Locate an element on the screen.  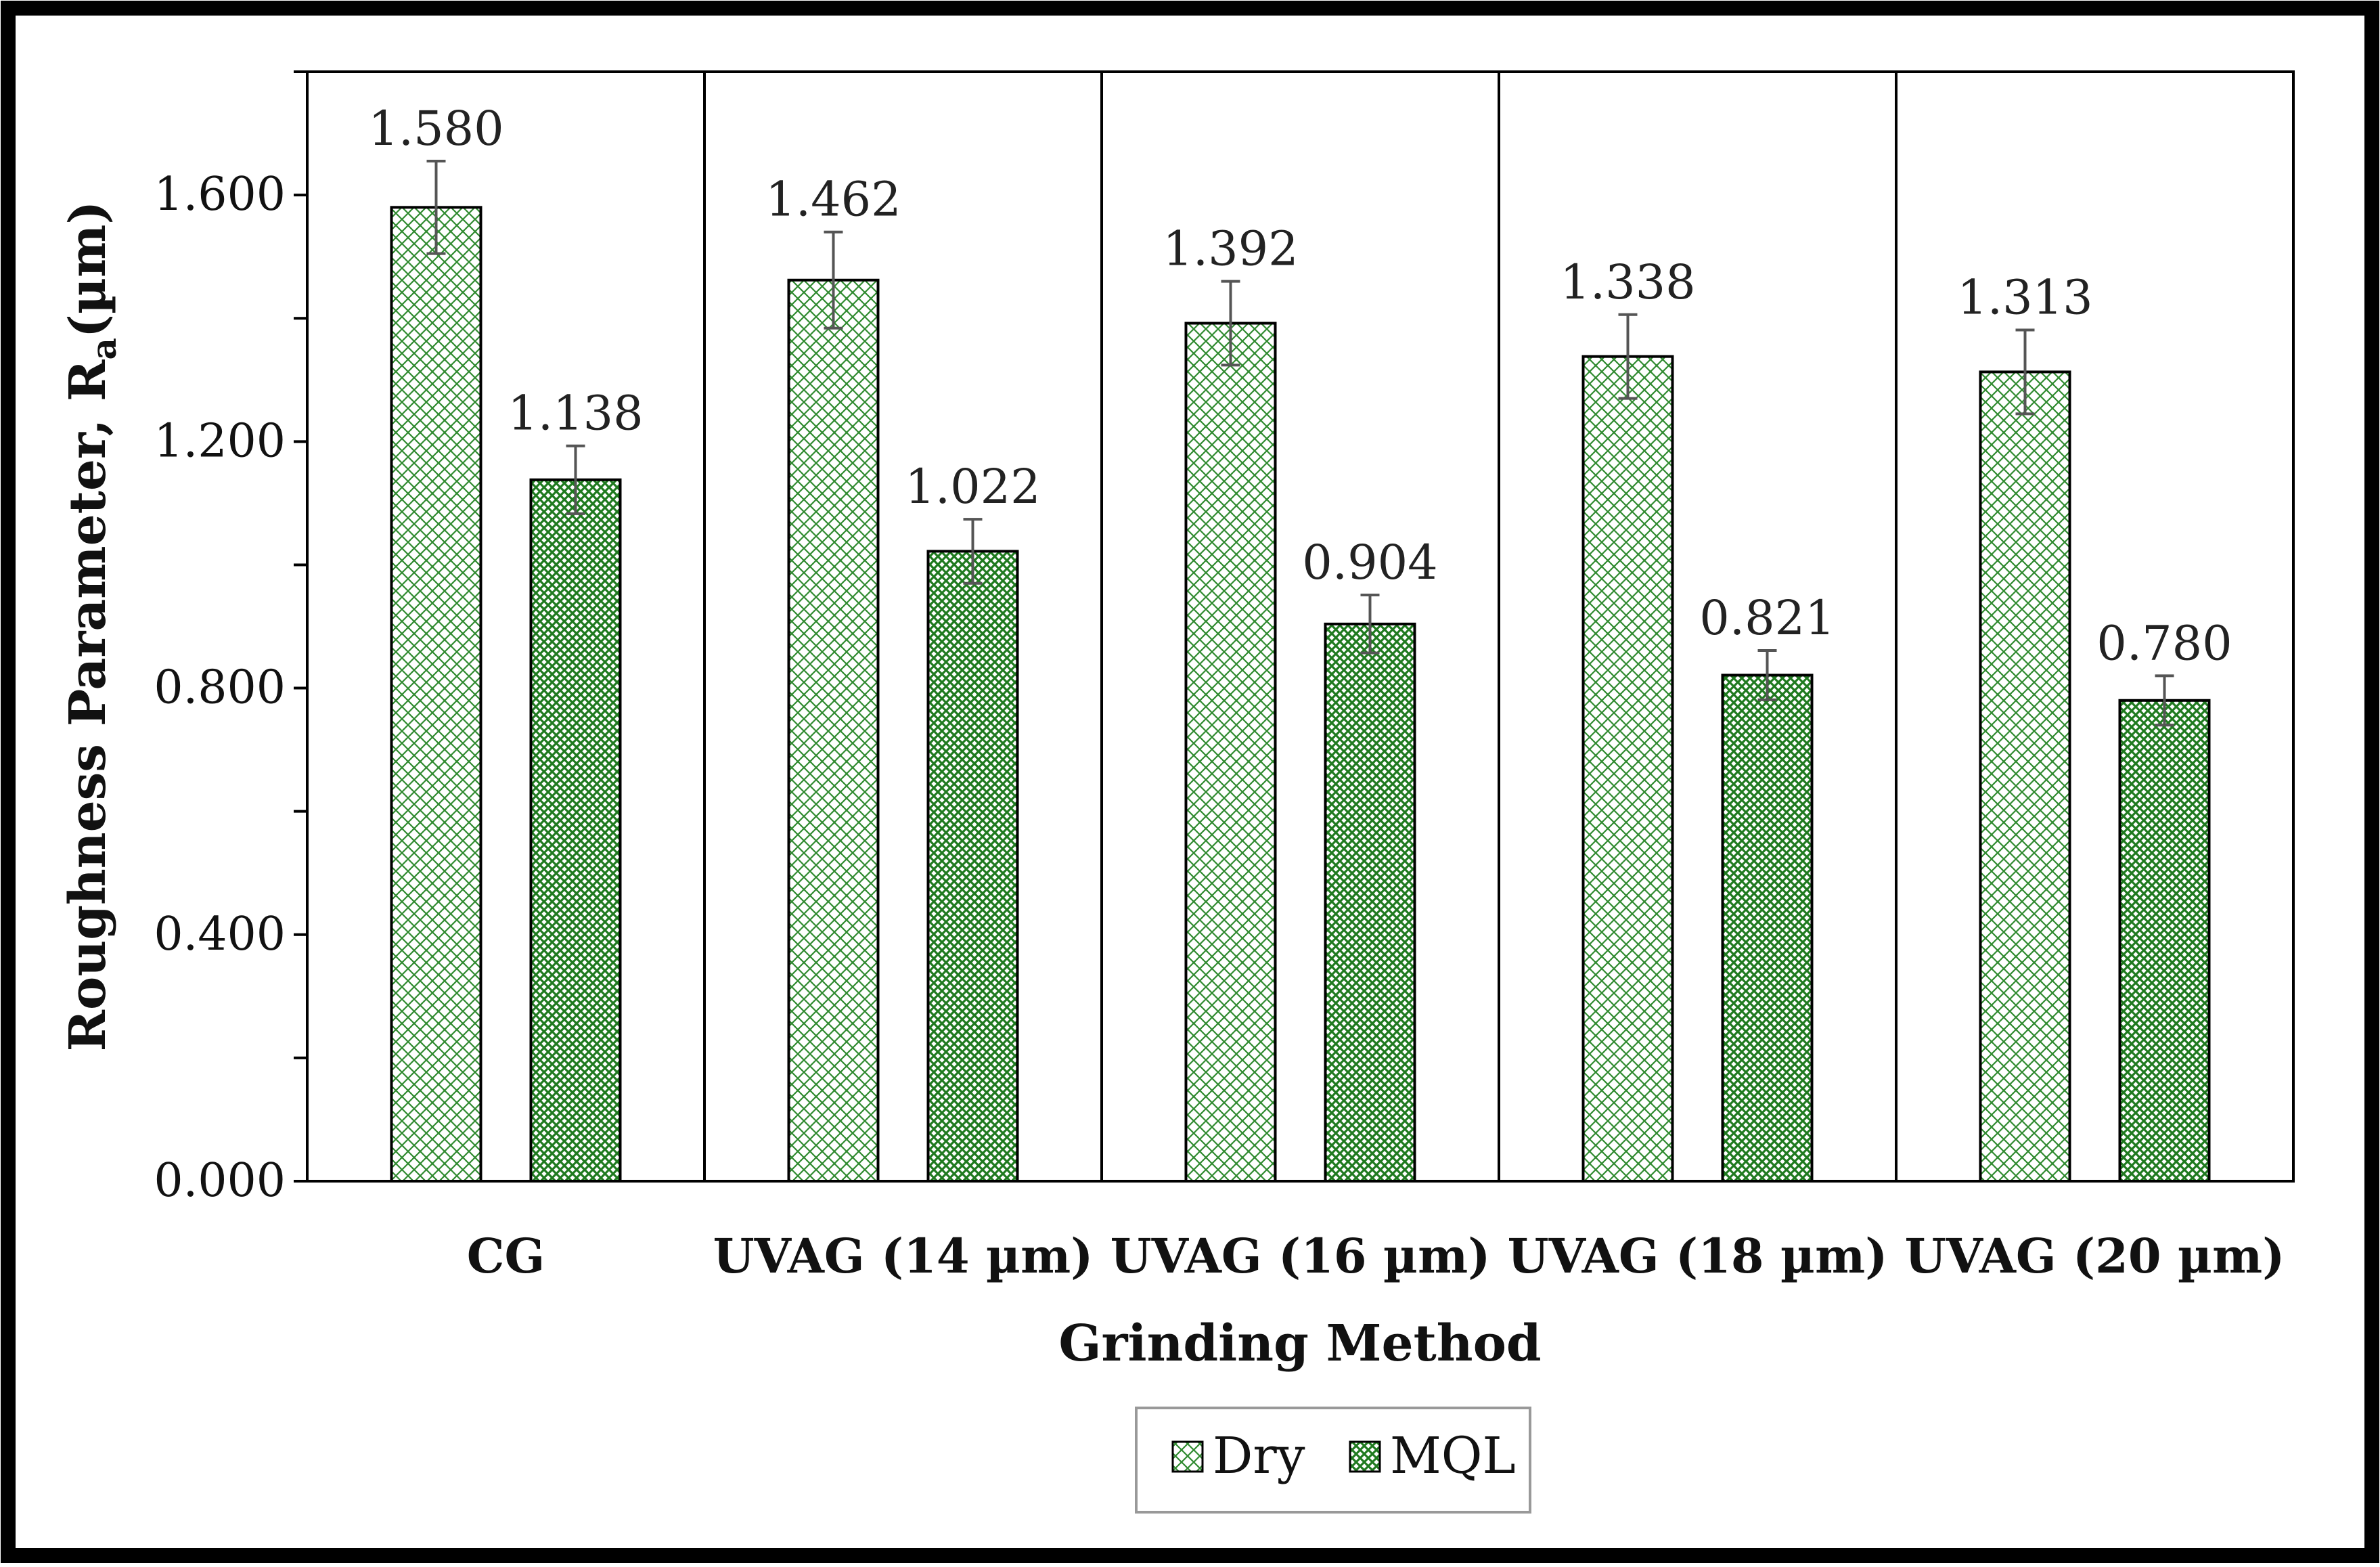
x-tick-label: UVAG (16 µm) is located at coordinates (1300, 1256).